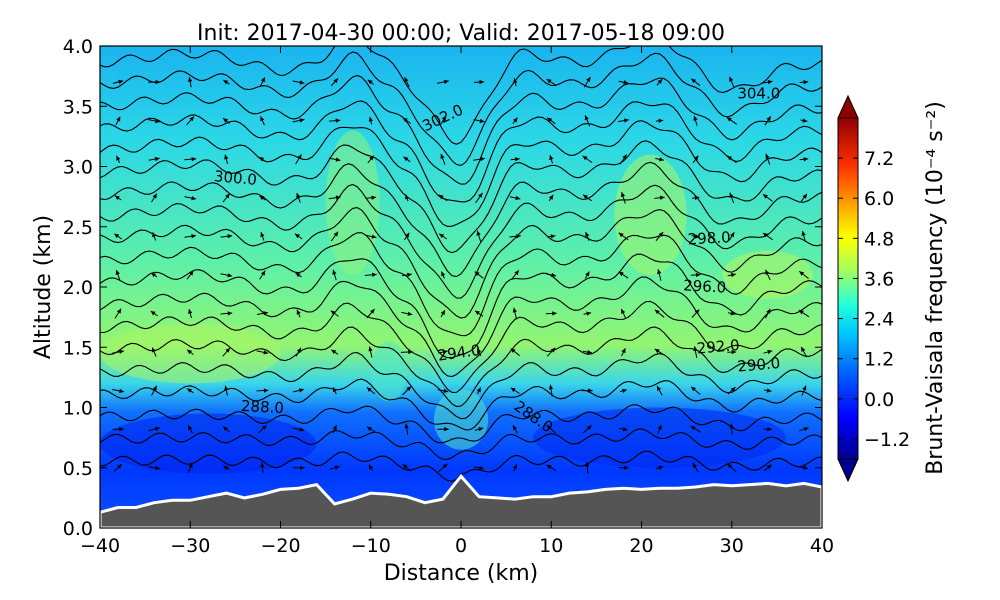 This screenshot has width=1000, height=600. I want to click on y-tick-label: 2.5, so click(78, 228).